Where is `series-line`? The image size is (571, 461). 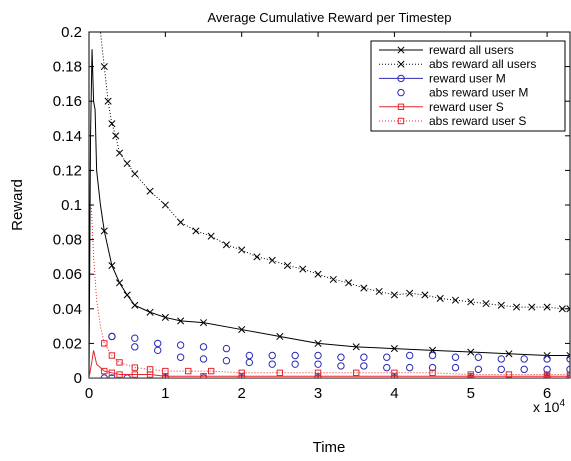
series-line is located at coordinates (329, 364).